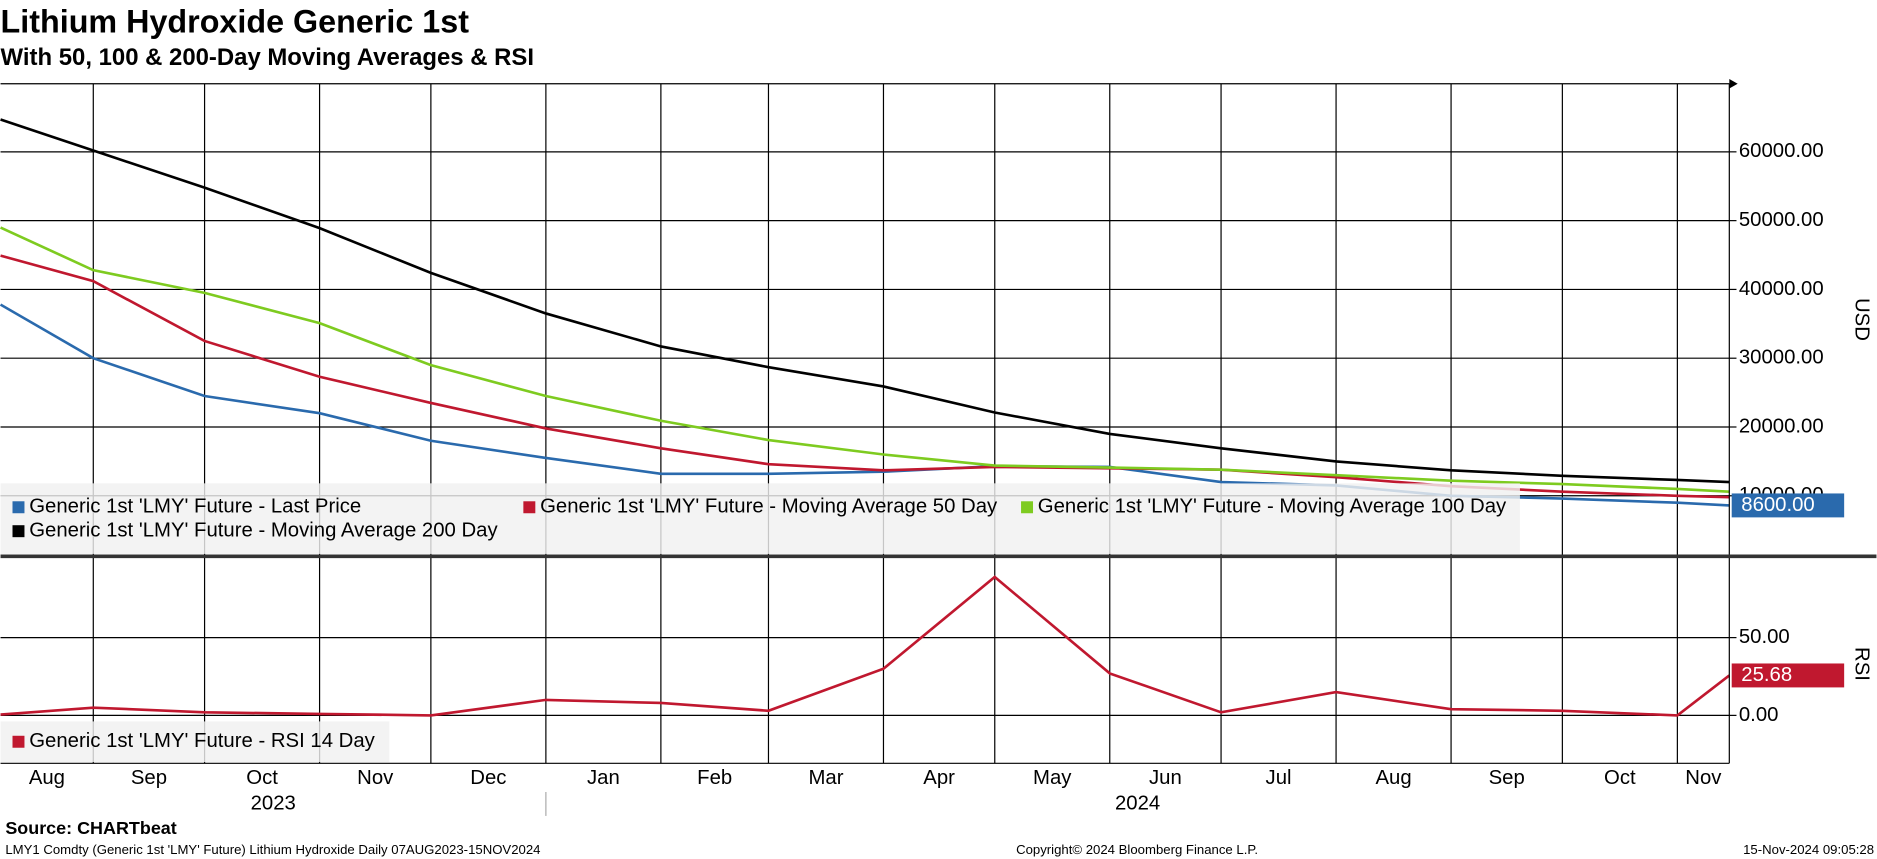 This screenshot has width=1877, height=859. I want to click on y-tick-label: 0.00, so click(1759, 715).